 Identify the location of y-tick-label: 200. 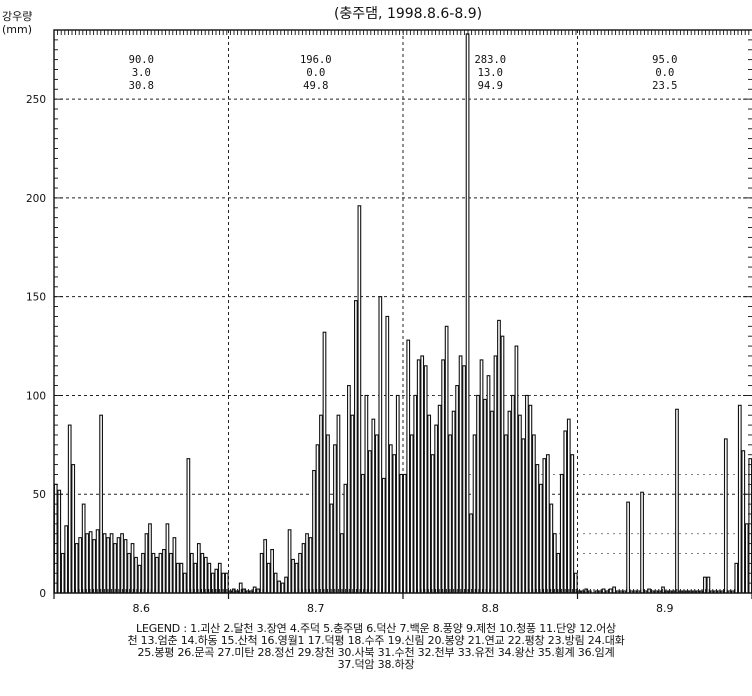
(36, 199).